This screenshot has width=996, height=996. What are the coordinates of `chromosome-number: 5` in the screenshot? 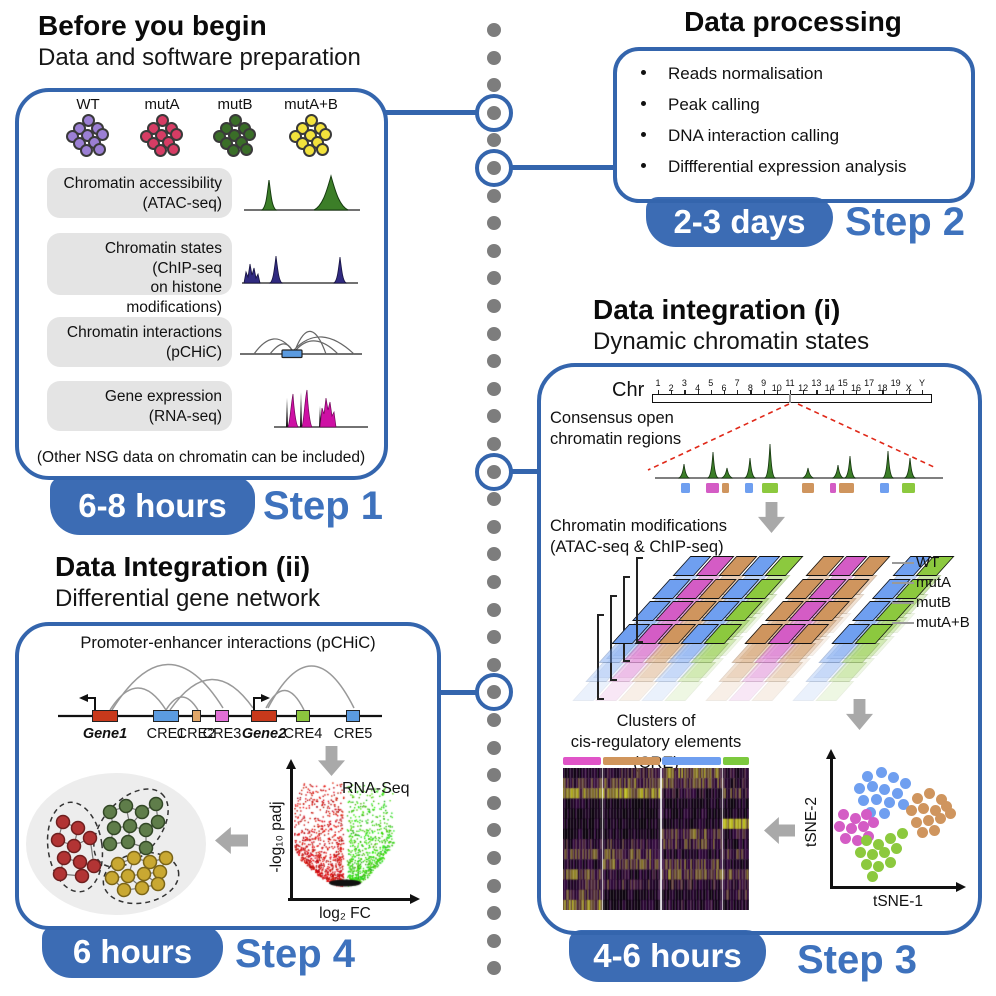 It's located at (711, 383).